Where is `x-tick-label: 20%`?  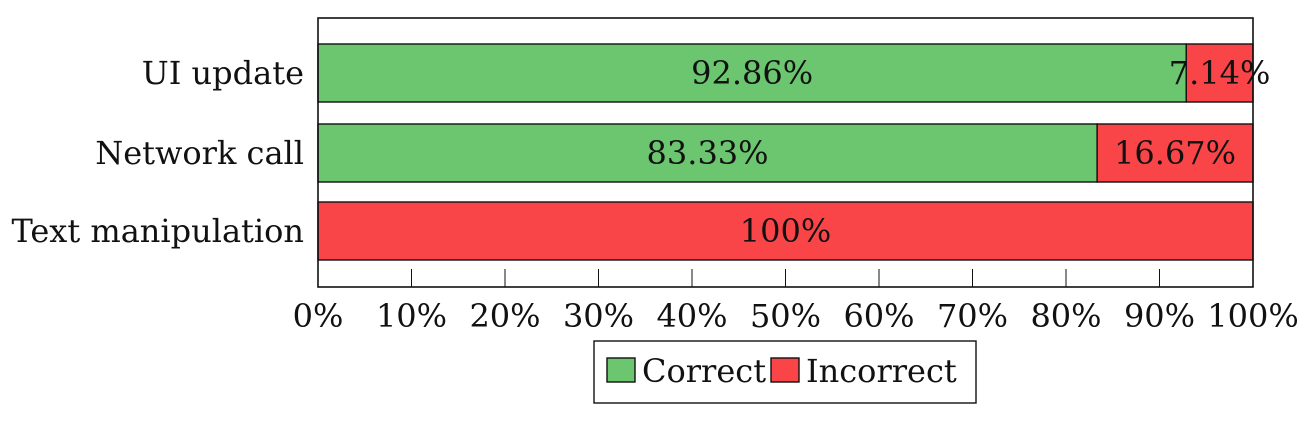 x-tick-label: 20% is located at coordinates (504, 316).